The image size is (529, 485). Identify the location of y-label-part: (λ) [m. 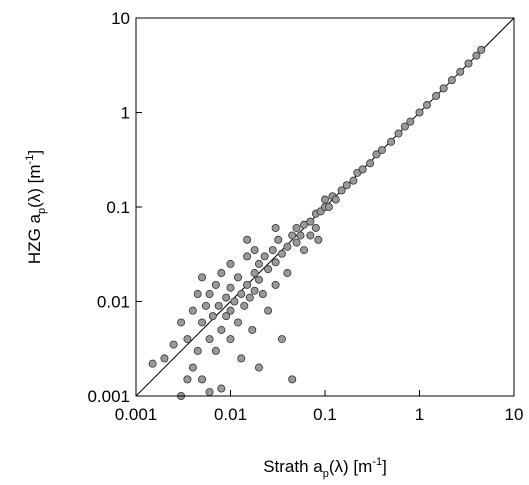
(34, 185).